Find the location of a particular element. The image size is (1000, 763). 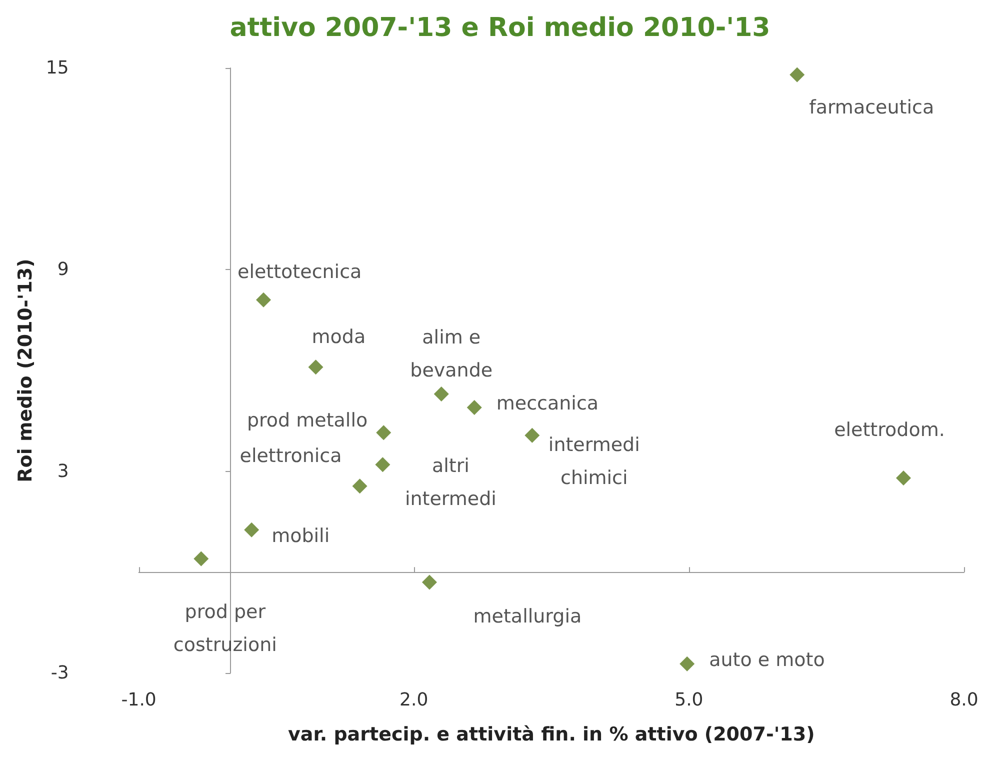

annotation: prod metallo is located at coordinates (307, 421).